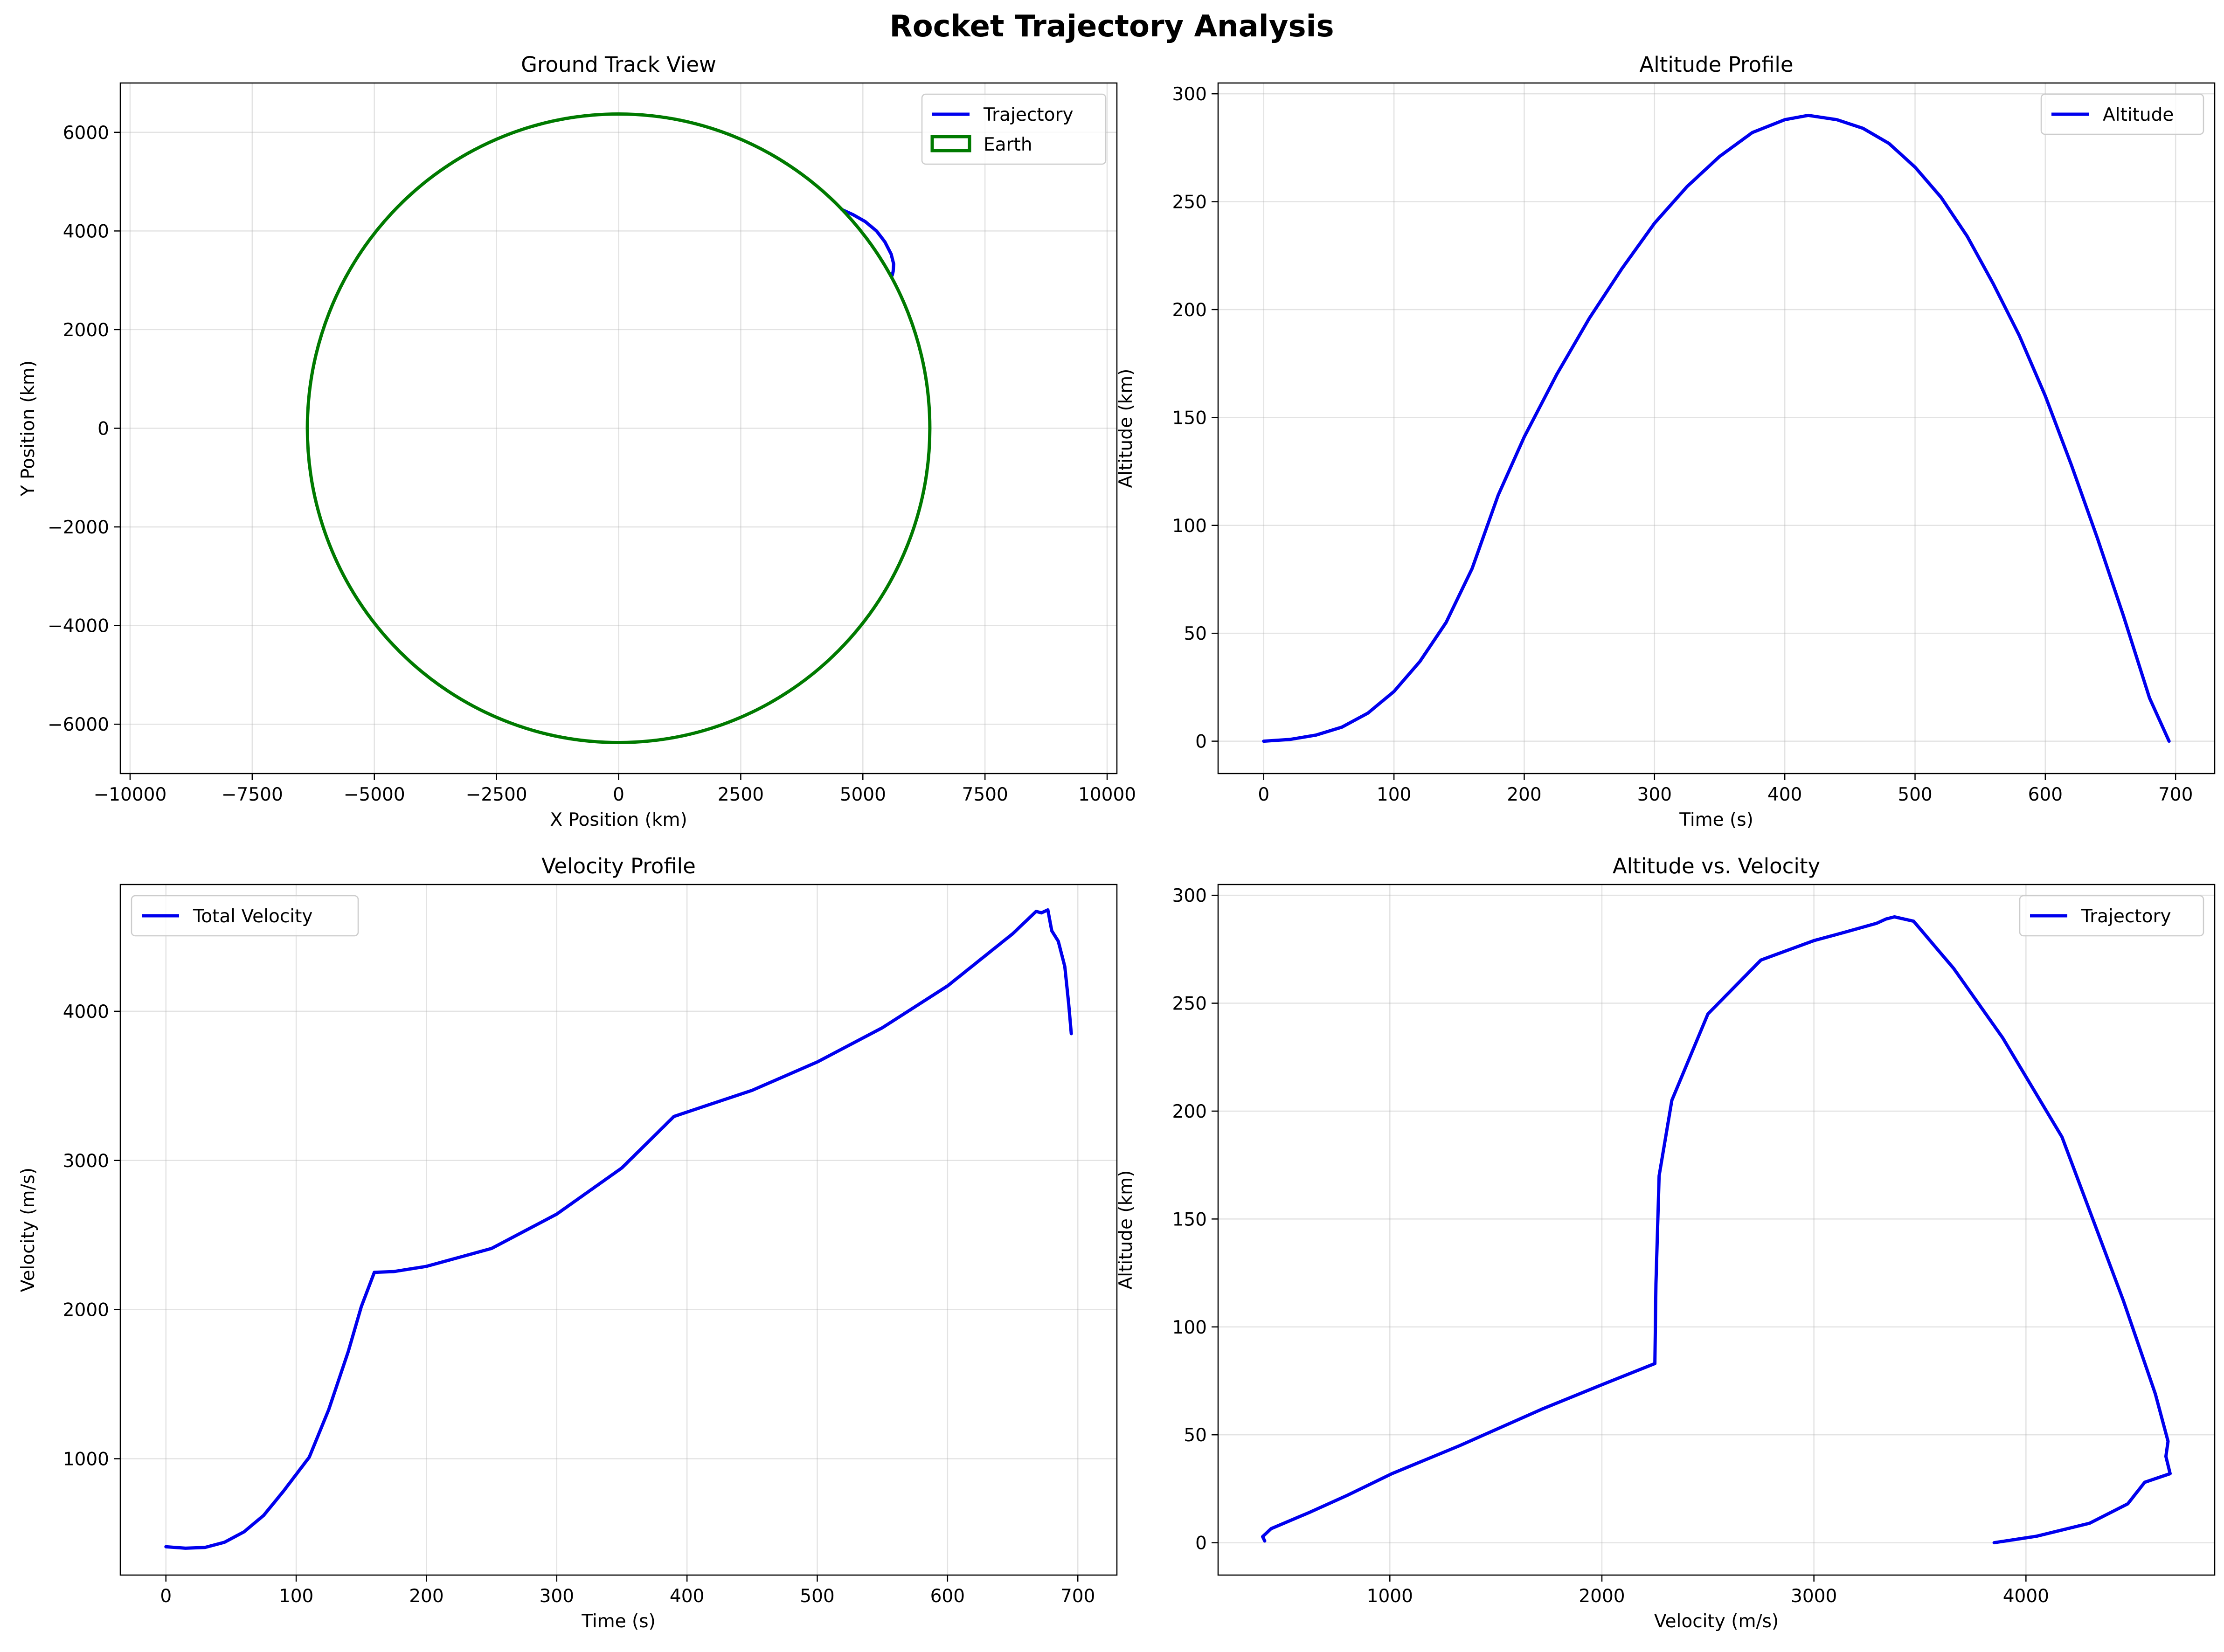 The width and height of the screenshot is (2224, 1652). What do you see at coordinates (86, 1459) in the screenshot?
I see `y-tick-label: 1000` at bounding box center [86, 1459].